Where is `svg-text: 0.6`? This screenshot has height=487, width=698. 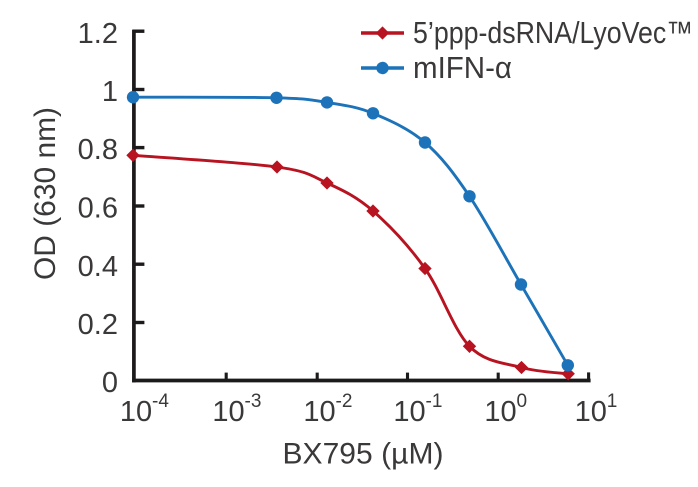 svg-text: 0.6 is located at coordinates (98, 209).